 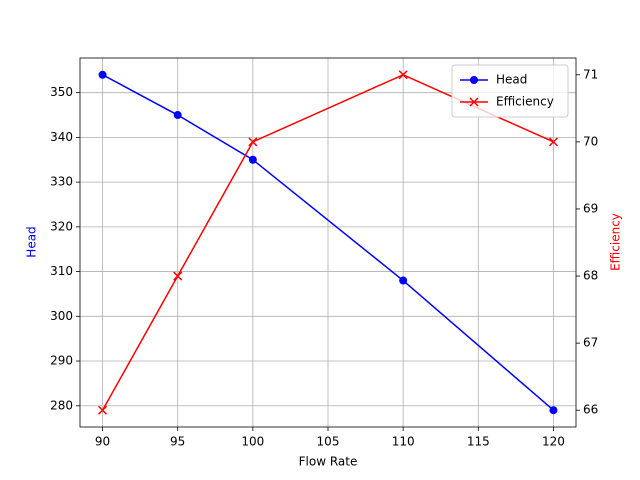 What do you see at coordinates (590, 74) in the screenshot?
I see `y2-tick-label: 71` at bounding box center [590, 74].